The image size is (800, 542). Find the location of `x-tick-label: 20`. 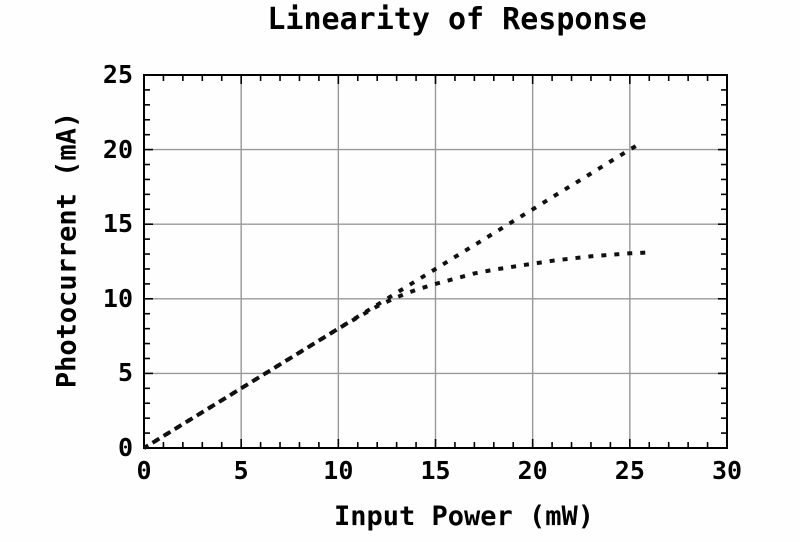

x-tick-label: 20 is located at coordinates (532, 470).